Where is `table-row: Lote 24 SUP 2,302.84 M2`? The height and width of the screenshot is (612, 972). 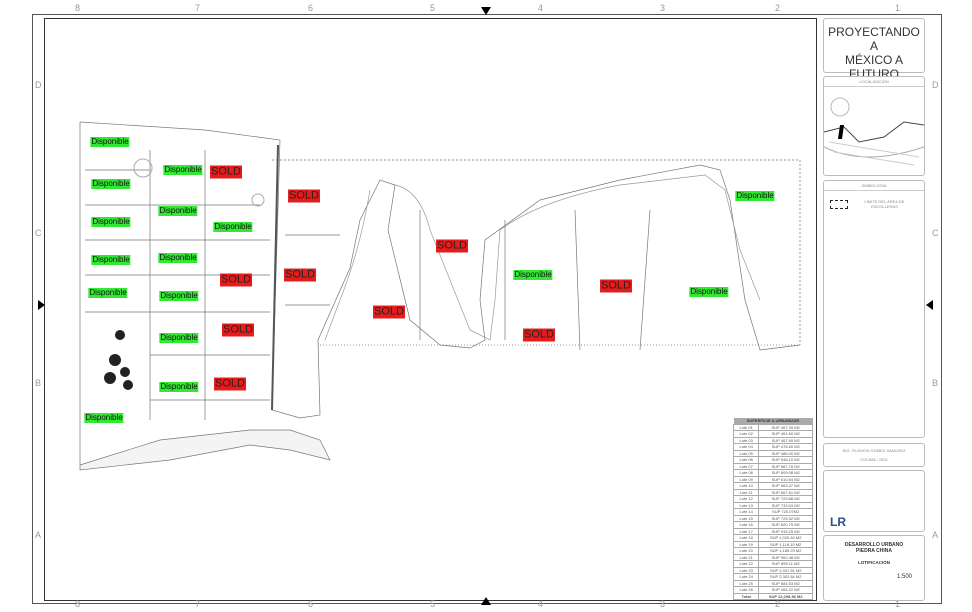
table-row: Lote 24 SUP 2,302.84 M2 is located at coordinates (772, 577).